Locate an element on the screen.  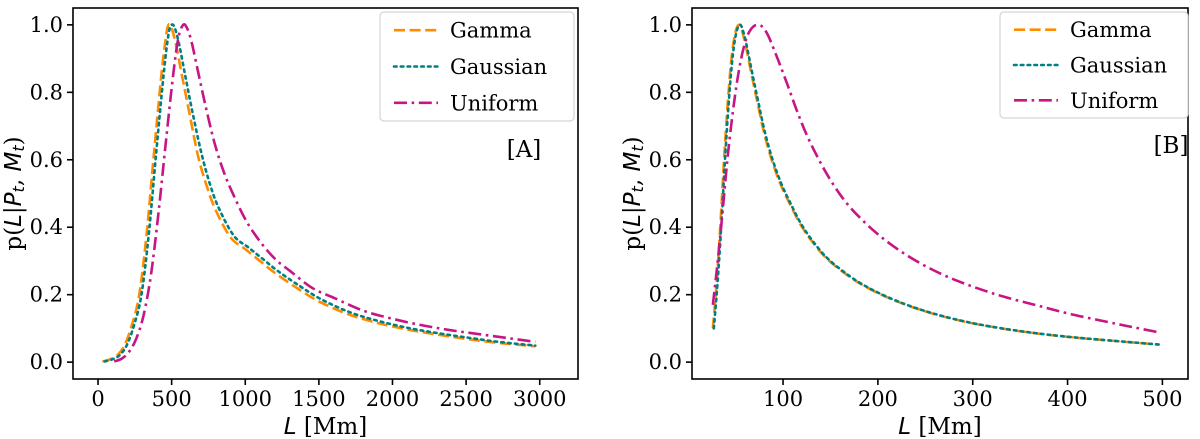
x-tick-label: 1500 is located at coordinates (318, 399).